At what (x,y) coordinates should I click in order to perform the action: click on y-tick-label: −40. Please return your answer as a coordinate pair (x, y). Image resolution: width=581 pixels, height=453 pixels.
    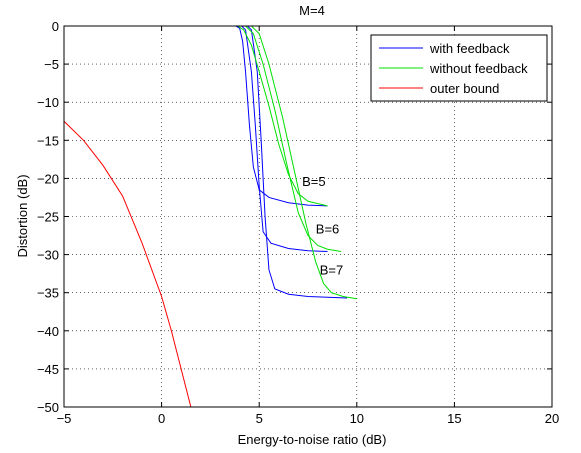
    Looking at the image, I should click on (48, 331).